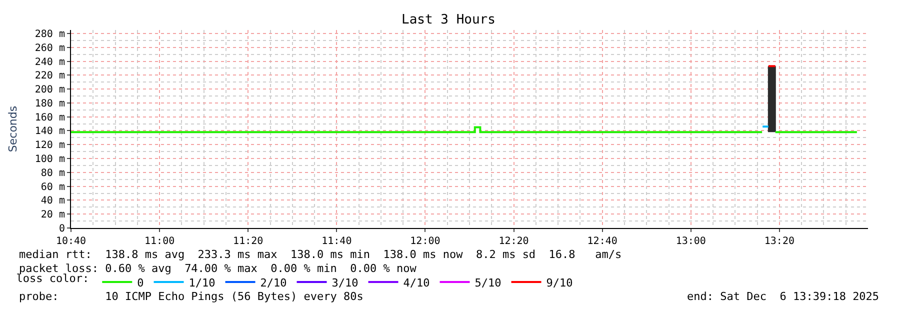 The height and width of the screenshot is (310, 897). What do you see at coordinates (49, 132) in the screenshot?
I see `y-tick-label: 140 m` at bounding box center [49, 132].